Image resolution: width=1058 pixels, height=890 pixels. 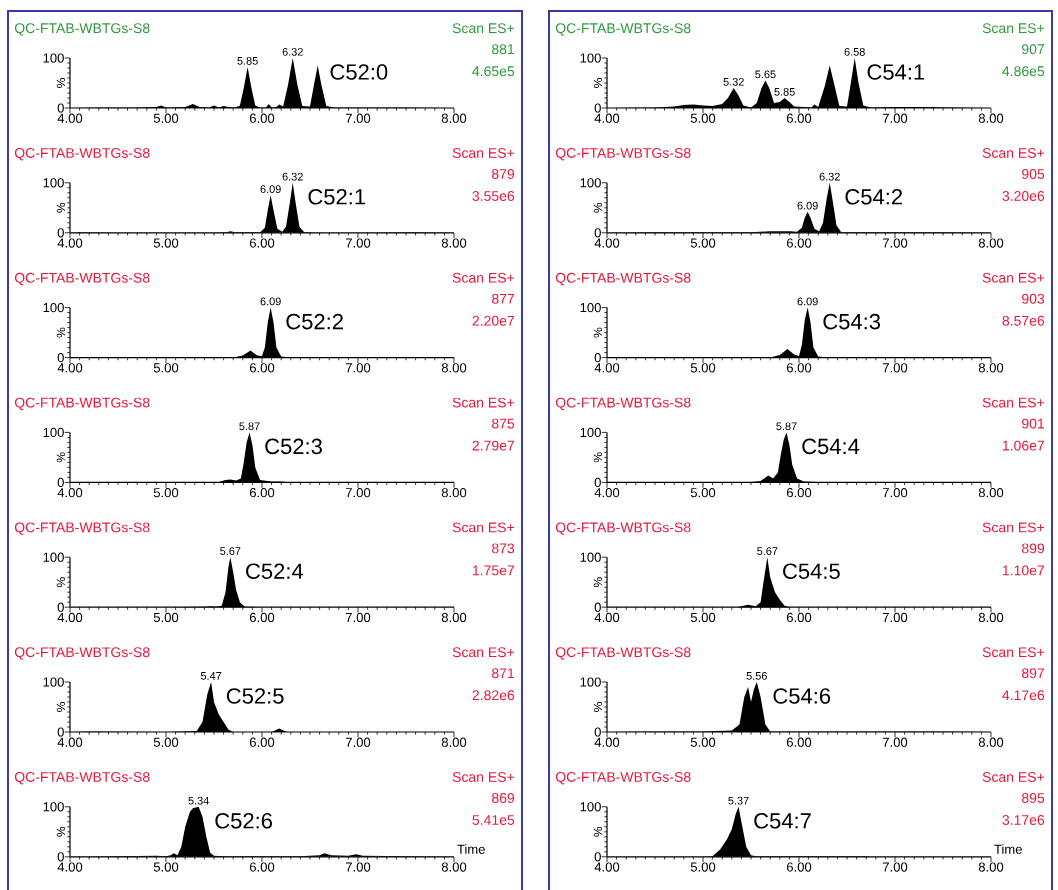 I want to click on annotation: 5.34, so click(x=198, y=800).